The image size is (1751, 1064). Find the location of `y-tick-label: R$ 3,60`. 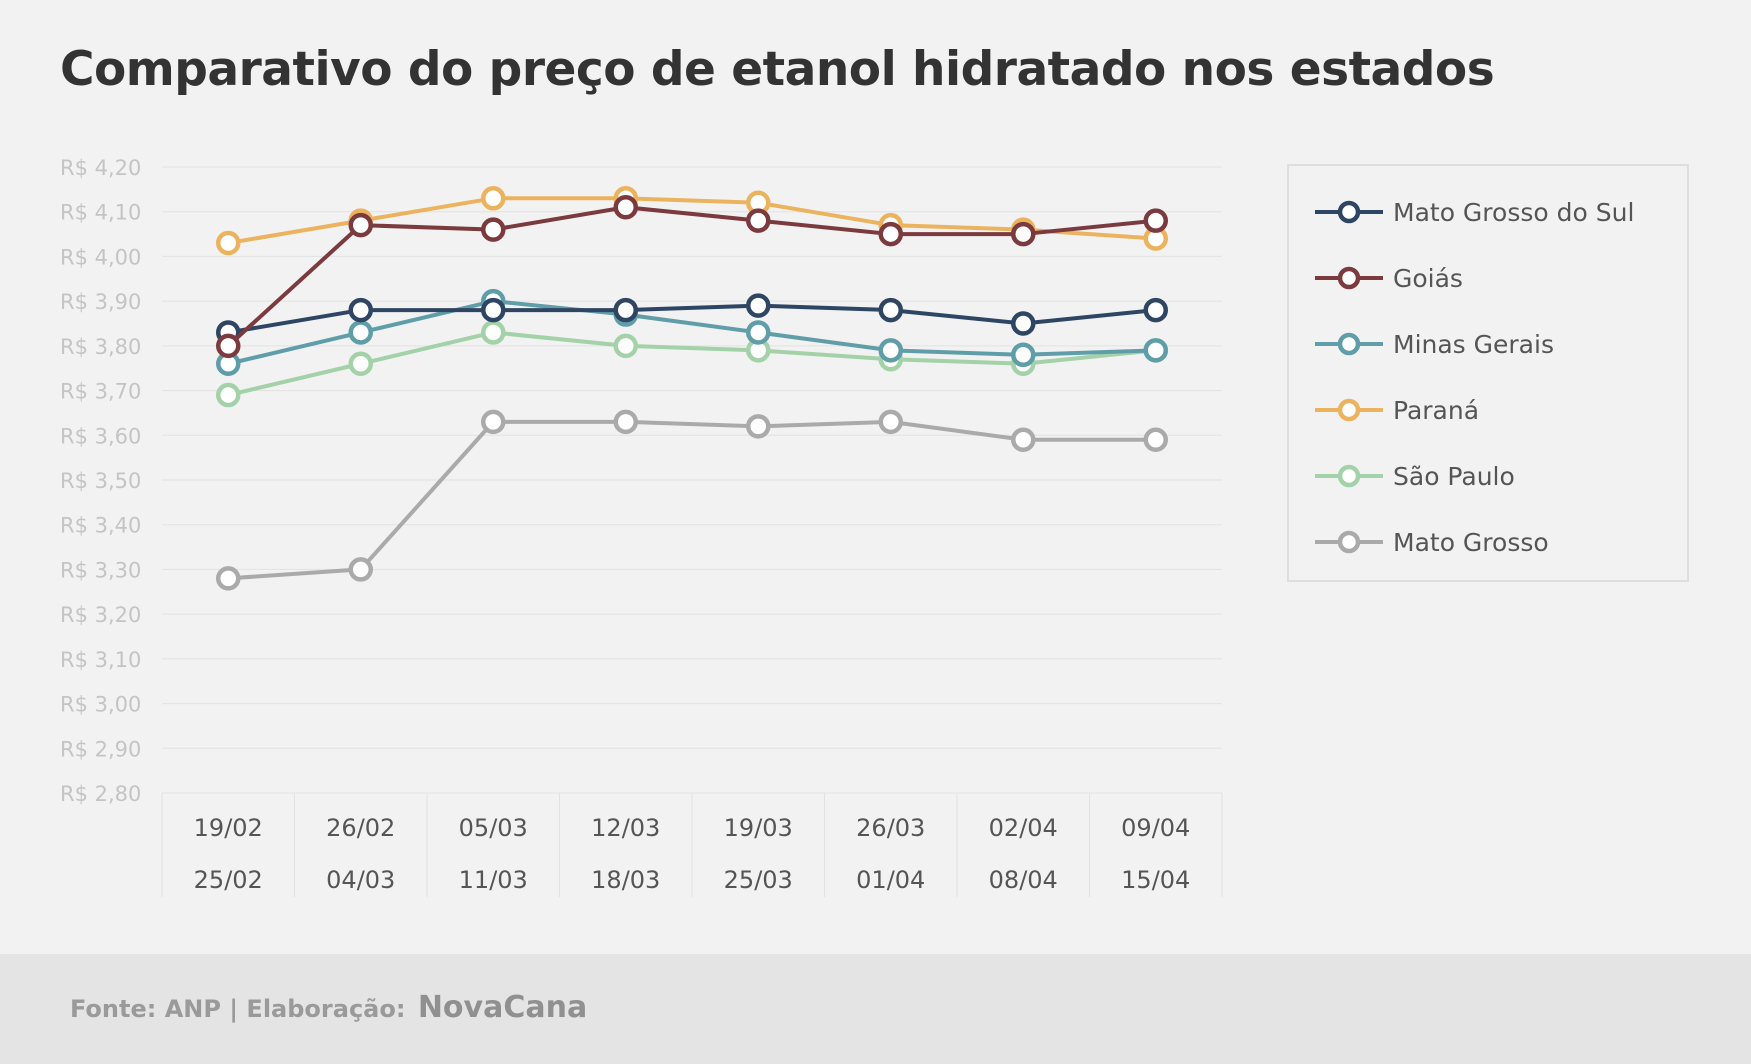

y-tick-label: R$ 3,60 is located at coordinates (100, 436).